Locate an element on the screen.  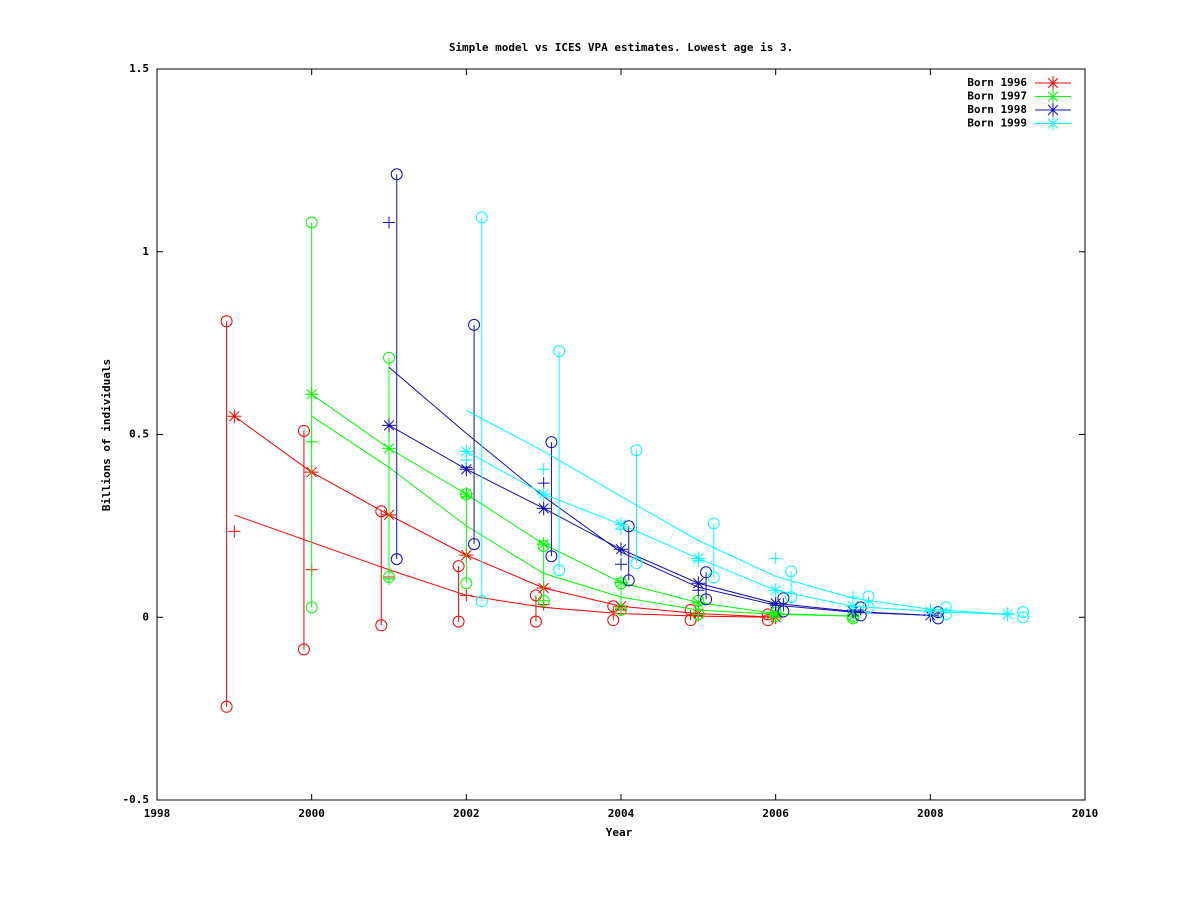
x-tick-label: 2008 is located at coordinates (930, 813).